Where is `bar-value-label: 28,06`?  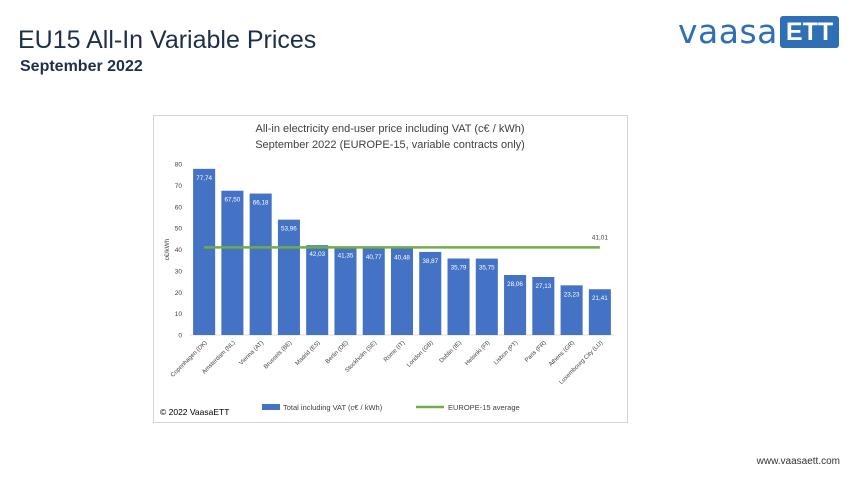
bar-value-label: 28,06 is located at coordinates (515, 284).